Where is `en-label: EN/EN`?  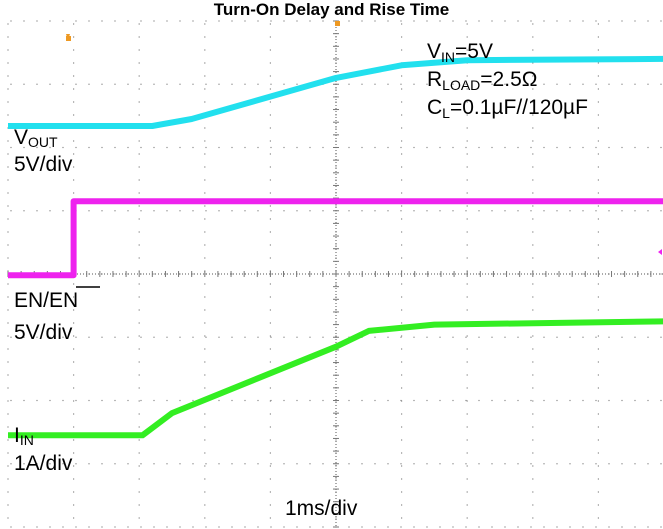
en-label: EN/EN is located at coordinates (46, 300).